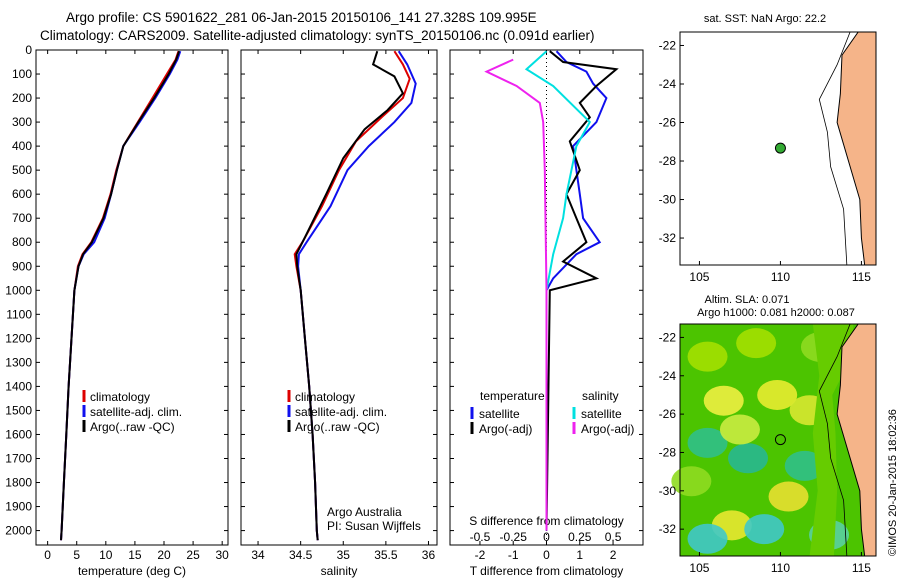 The height and width of the screenshot is (580, 900). I want to click on y-tick-label: 1800, so click(18, 483).